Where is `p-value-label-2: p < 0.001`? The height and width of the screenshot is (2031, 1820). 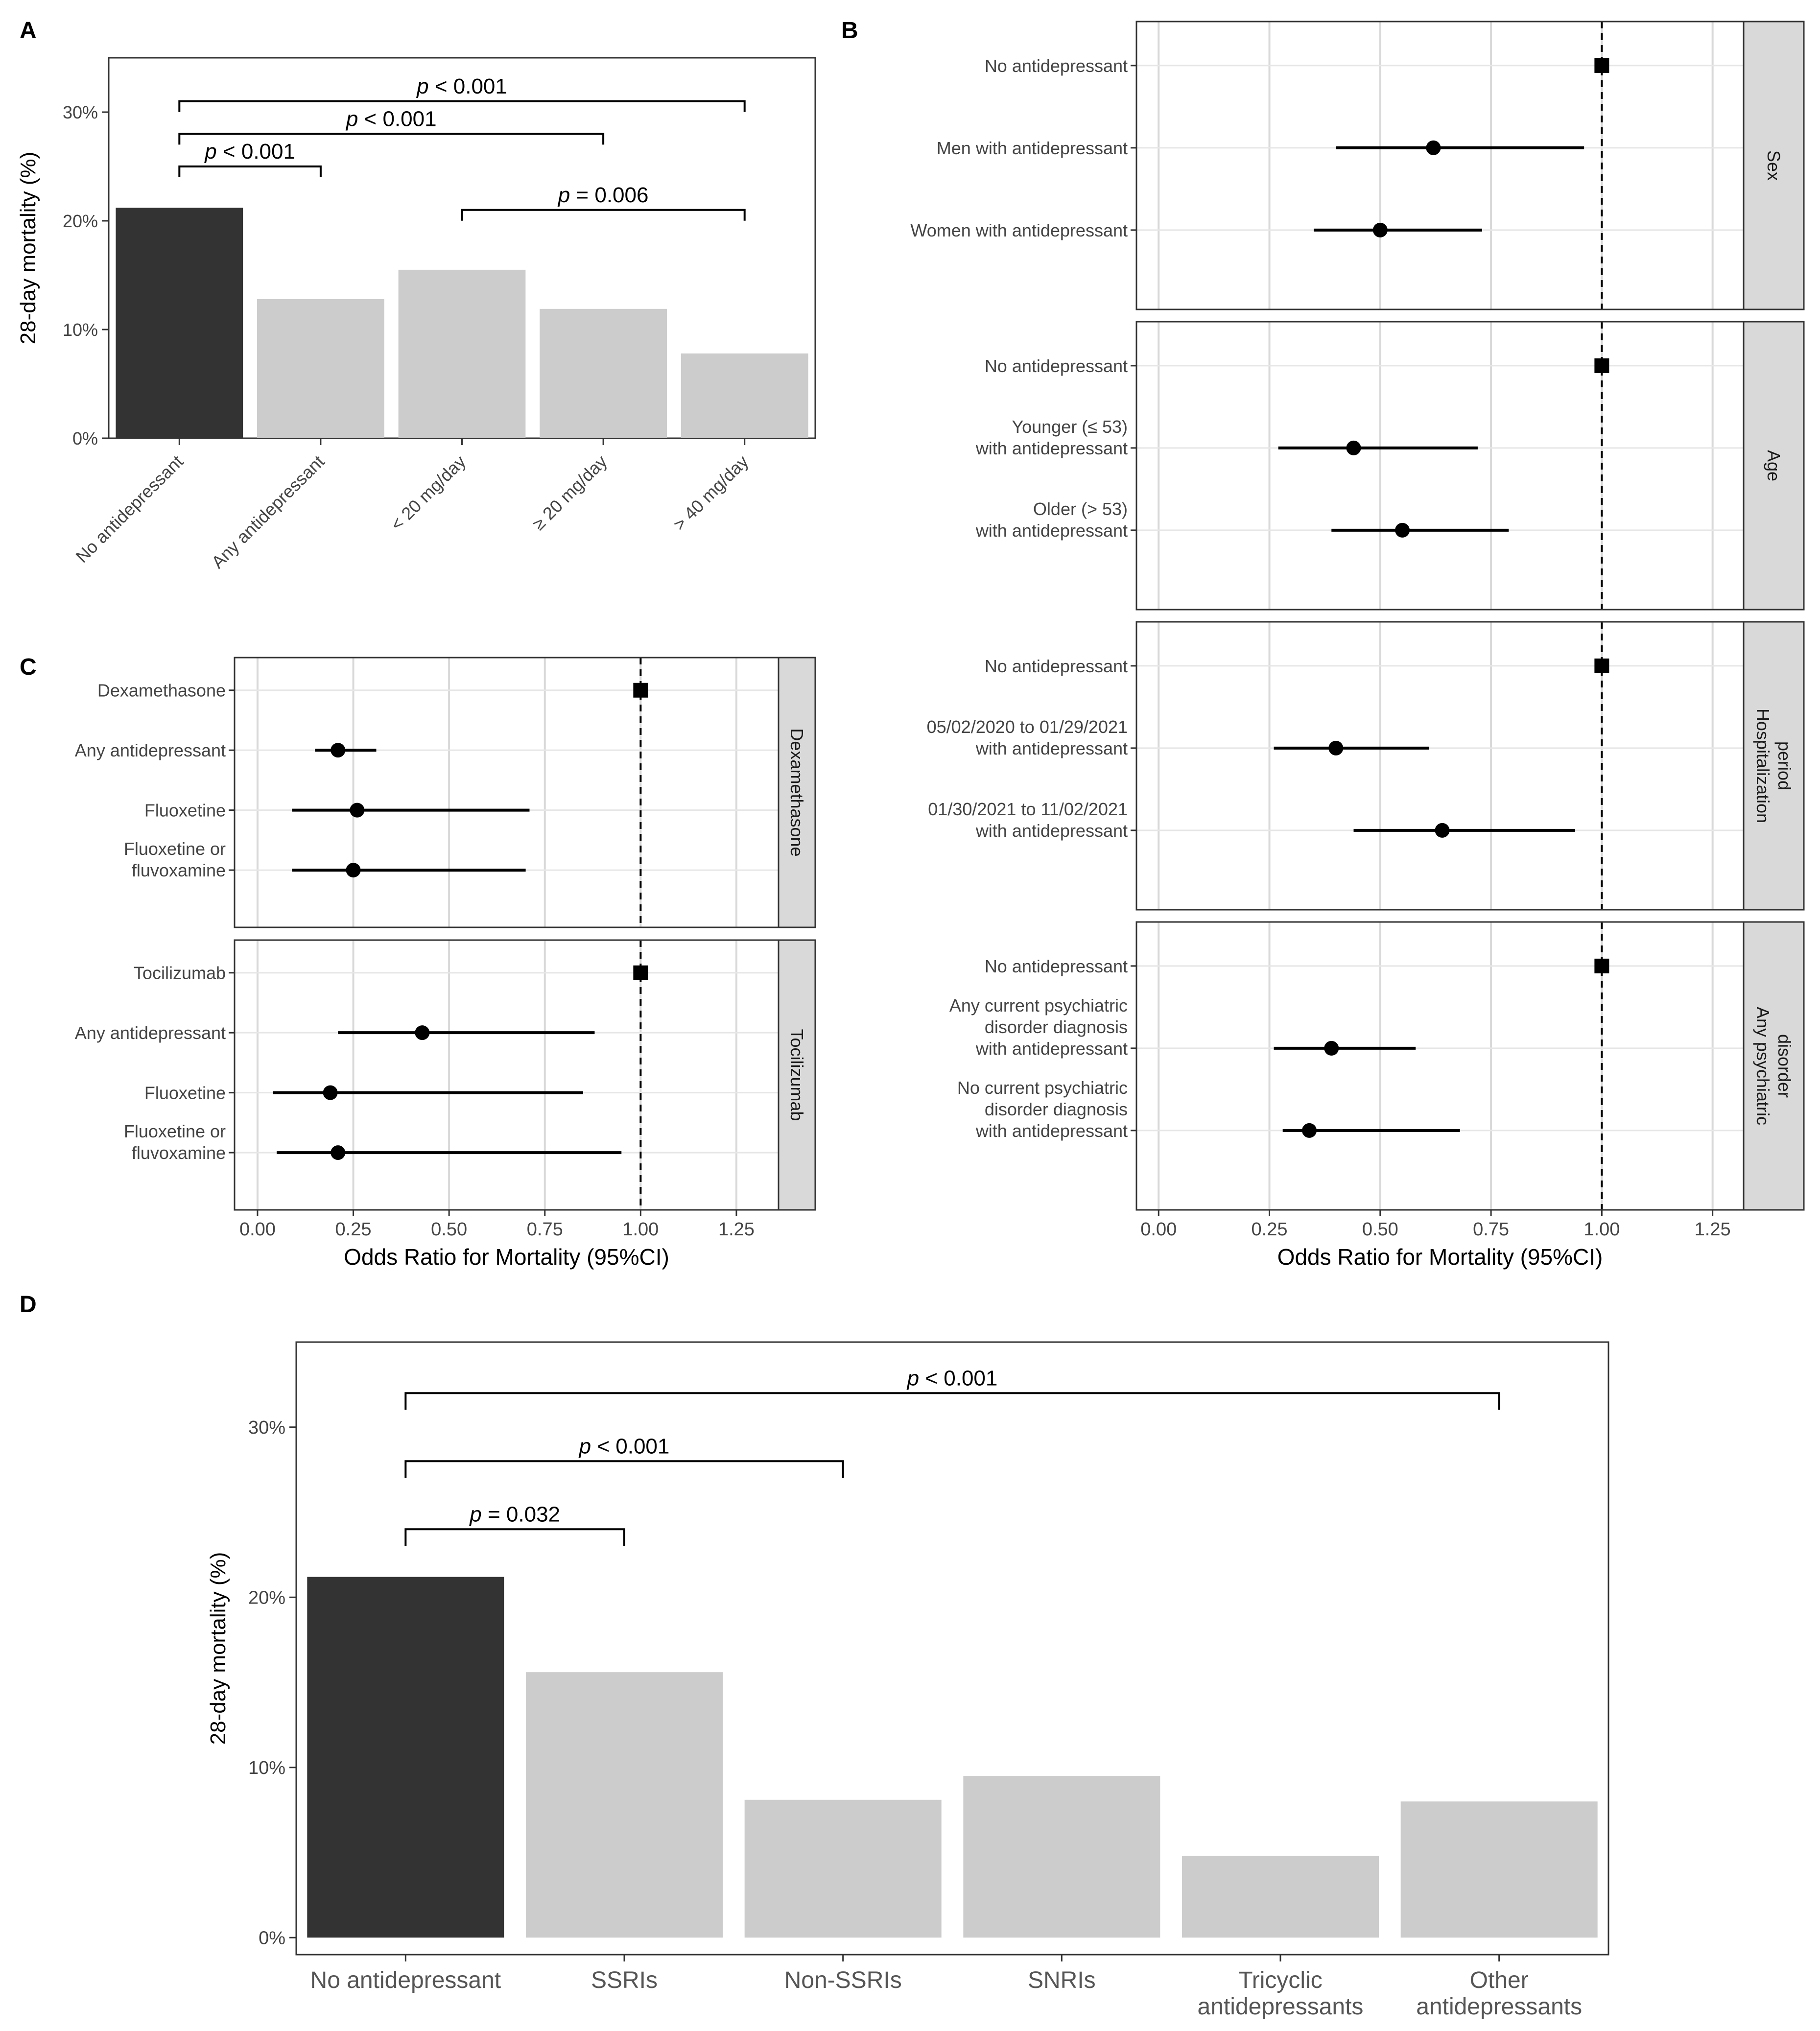 p-value-label-2: p < 0.001 is located at coordinates (249, 152).